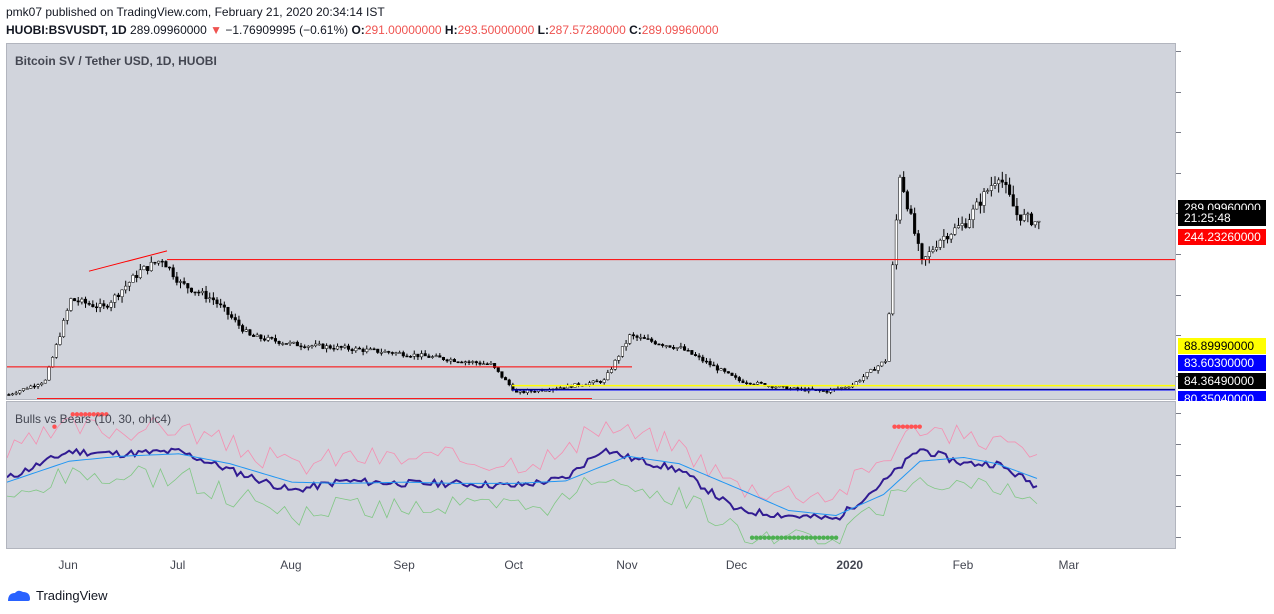  I want to click on bulls-band-line, so click(522, 505).